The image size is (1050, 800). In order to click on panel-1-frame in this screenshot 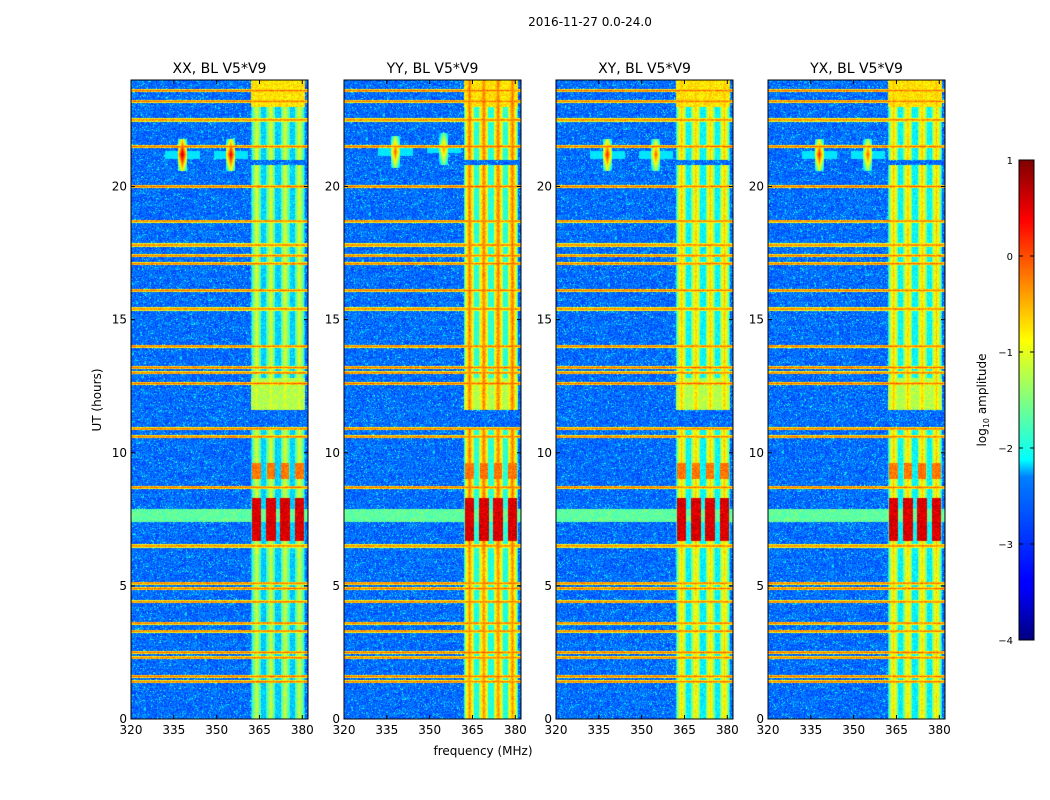, I will do `click(219, 399)`.